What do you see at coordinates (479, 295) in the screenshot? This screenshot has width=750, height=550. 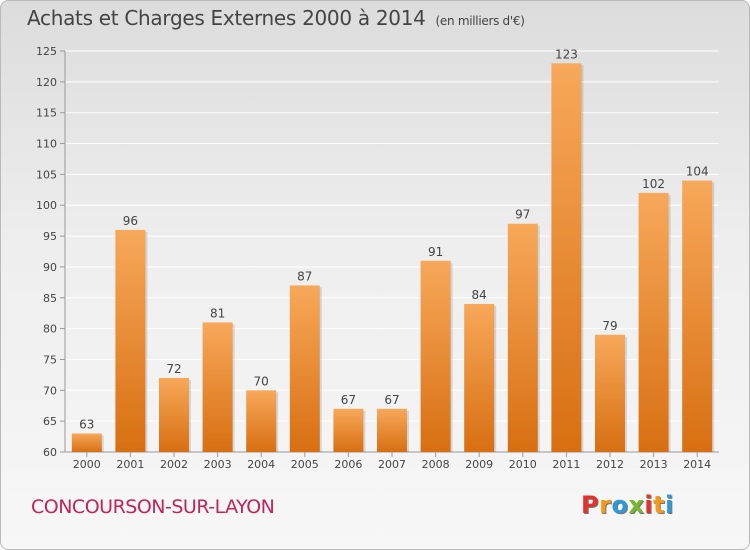 I see `data-label: 84` at bounding box center [479, 295].